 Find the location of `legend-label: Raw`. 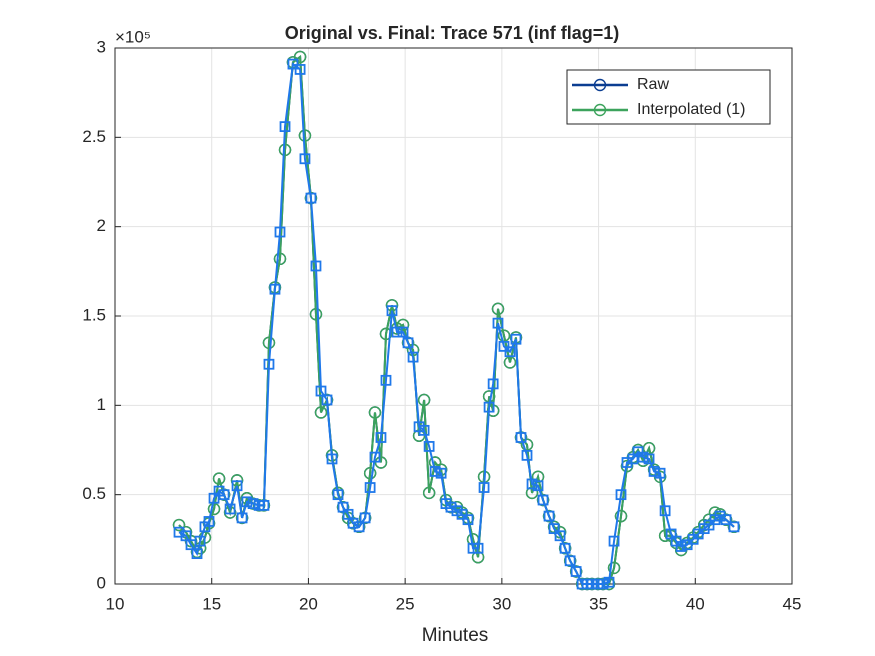

legend-label: Raw is located at coordinates (653, 84).